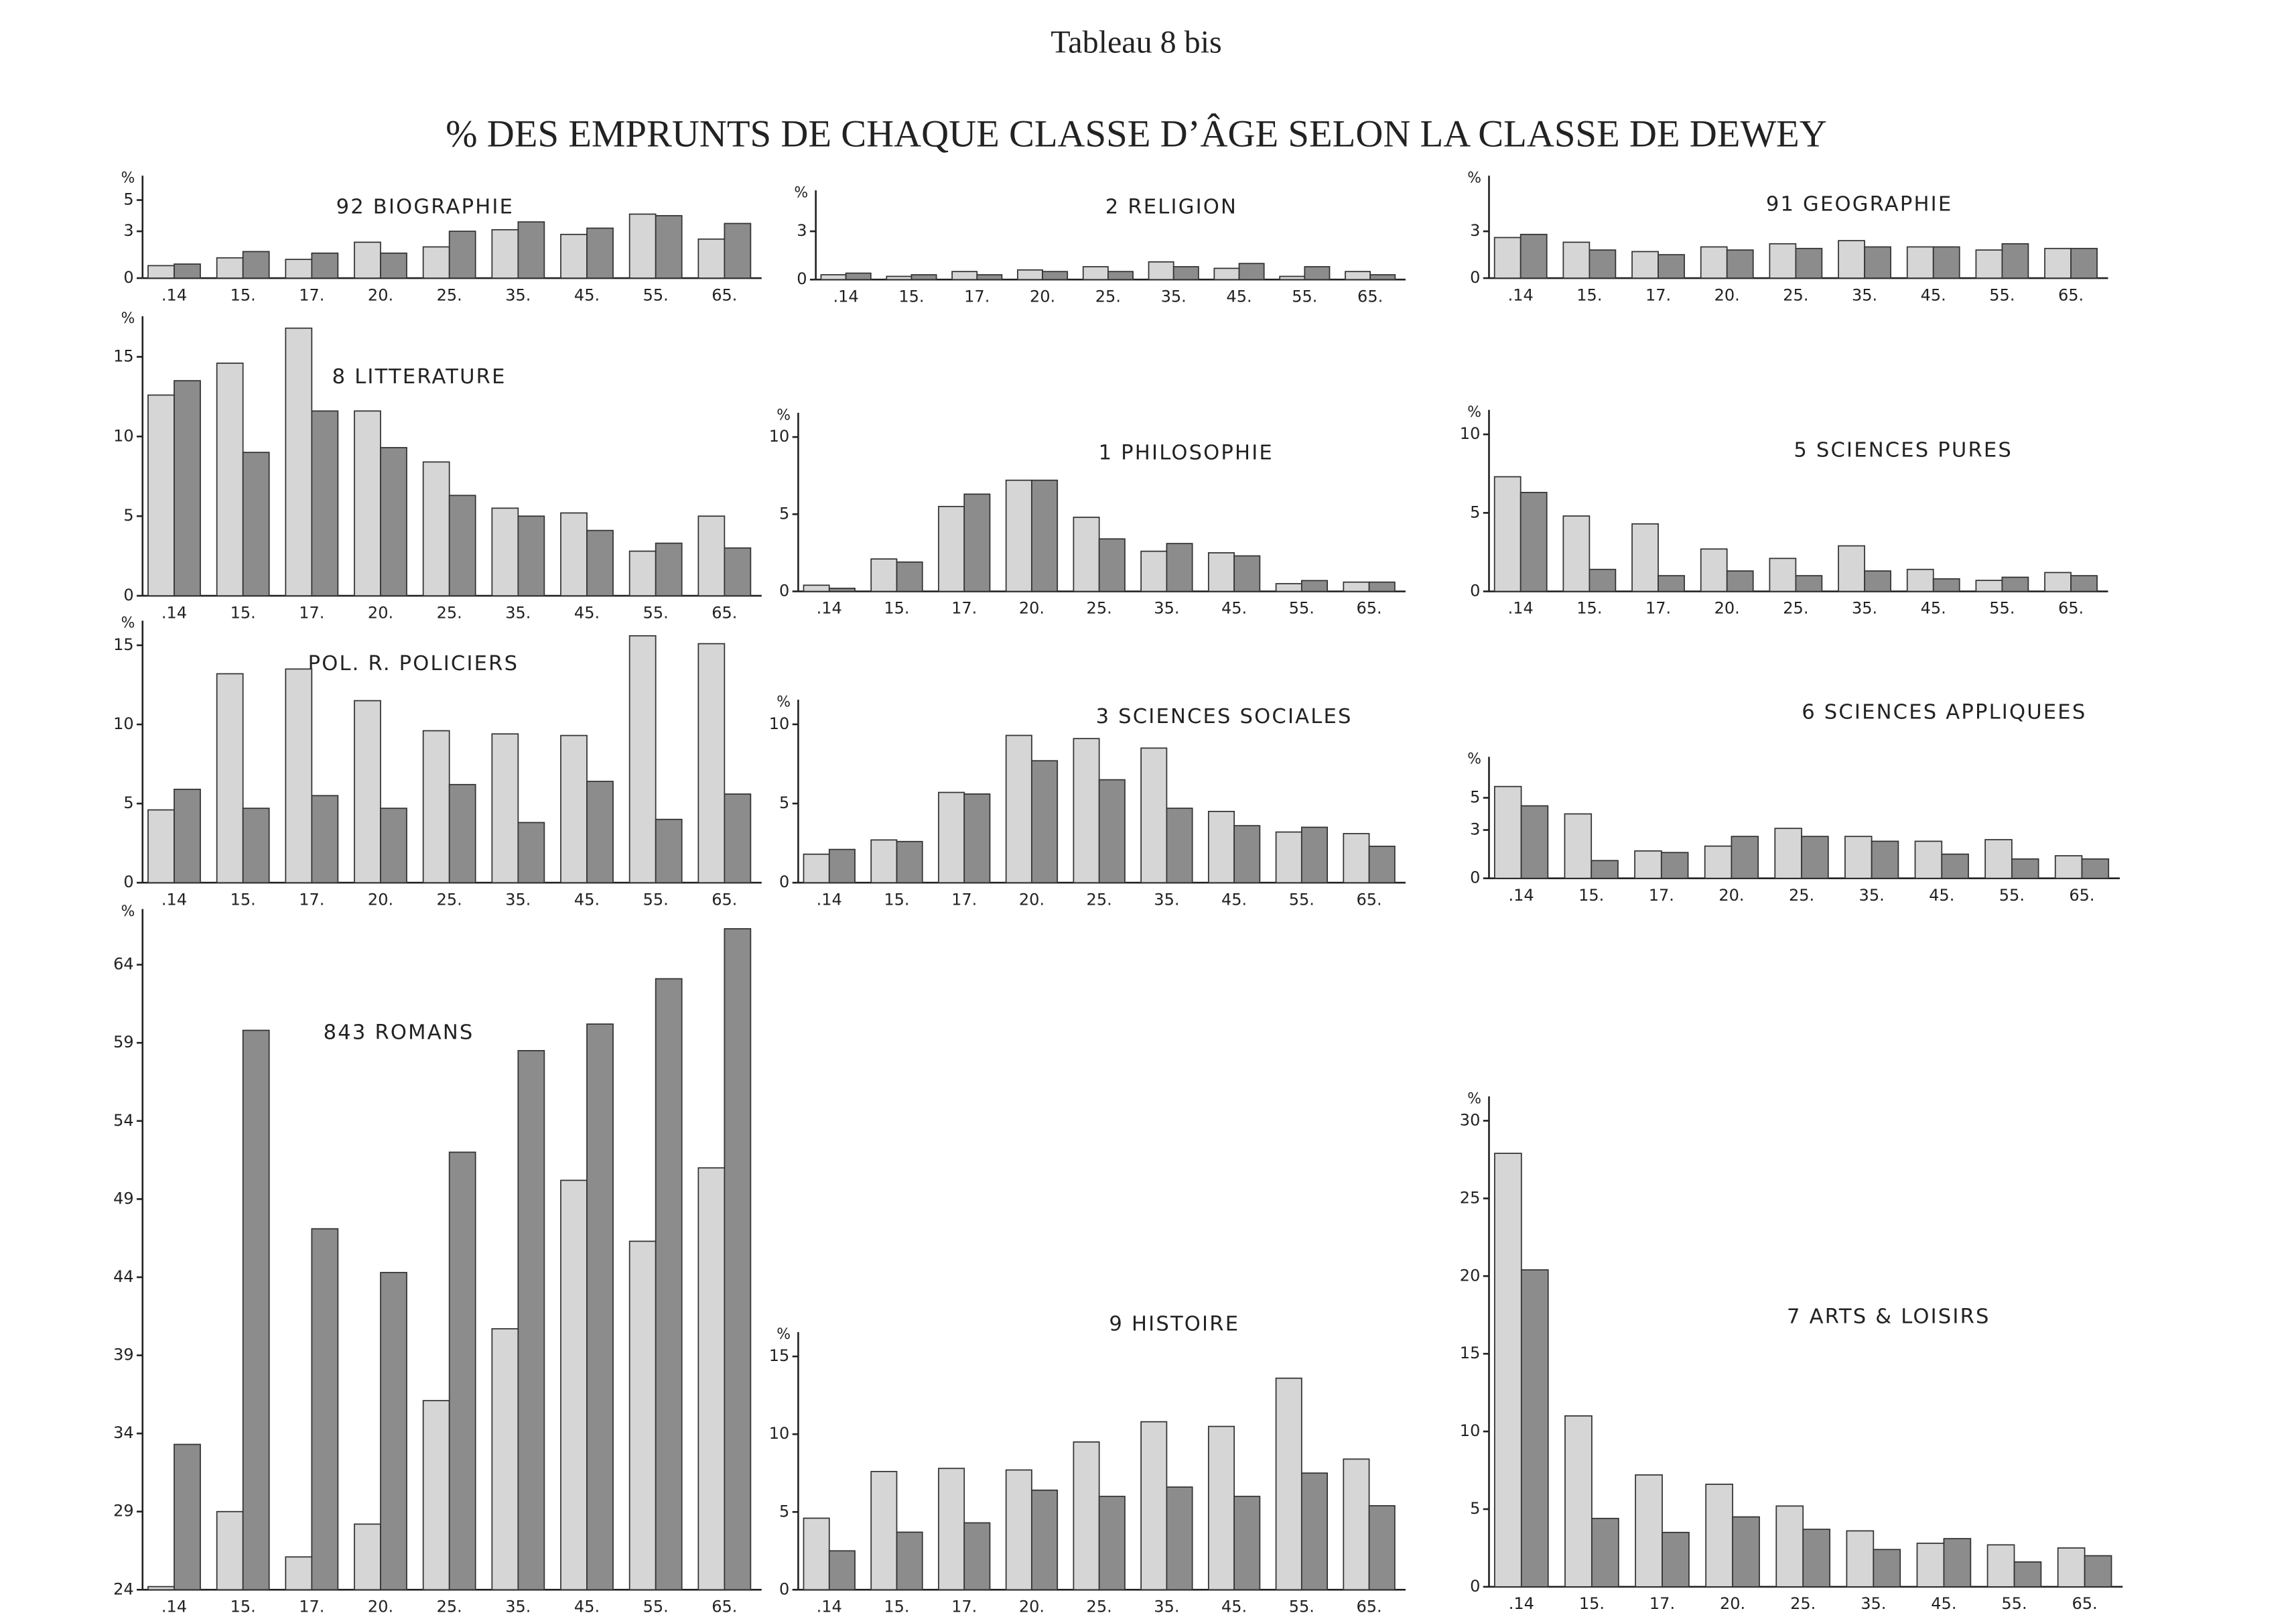 The image size is (2296, 1619). Describe the element at coordinates (1186, 454) in the screenshot. I see `panel-title: 1 PHILOSOPHIE` at that location.